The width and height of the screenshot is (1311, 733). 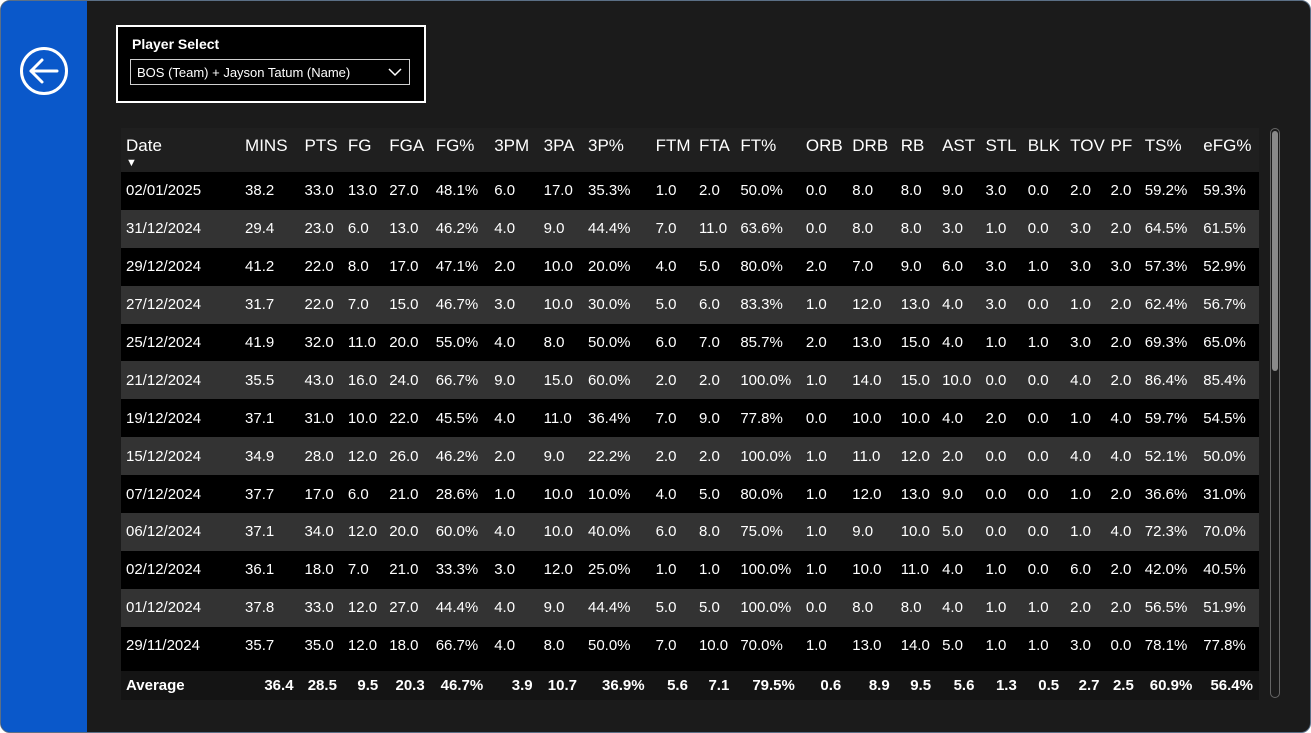 What do you see at coordinates (1169, 418) in the screenshot?
I see `table-cell: 59.7%` at bounding box center [1169, 418].